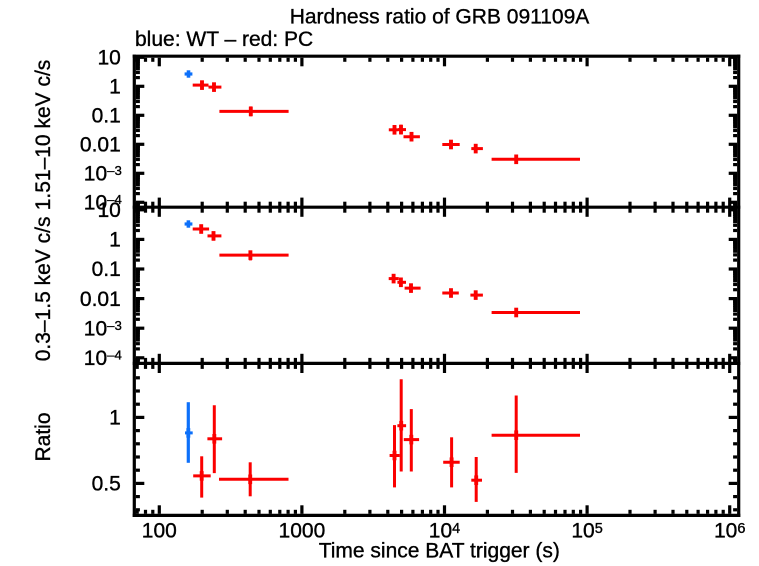 This screenshot has height=566, width=759. What do you see at coordinates (729, 531) in the screenshot?
I see `svg-text: 106` at bounding box center [729, 531].